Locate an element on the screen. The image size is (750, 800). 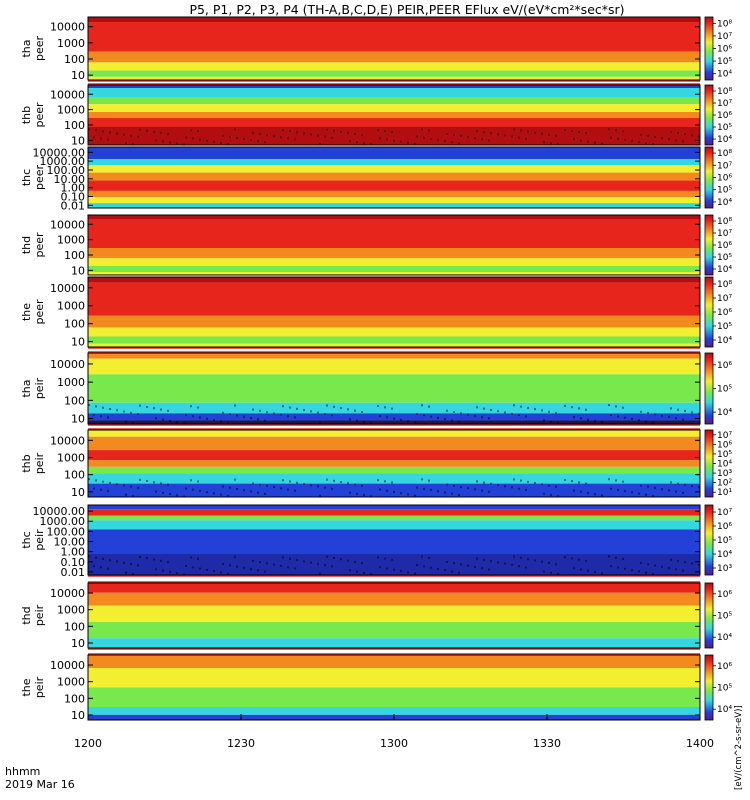
y-tick-label: 0.10 is located at coordinates (73, 562).